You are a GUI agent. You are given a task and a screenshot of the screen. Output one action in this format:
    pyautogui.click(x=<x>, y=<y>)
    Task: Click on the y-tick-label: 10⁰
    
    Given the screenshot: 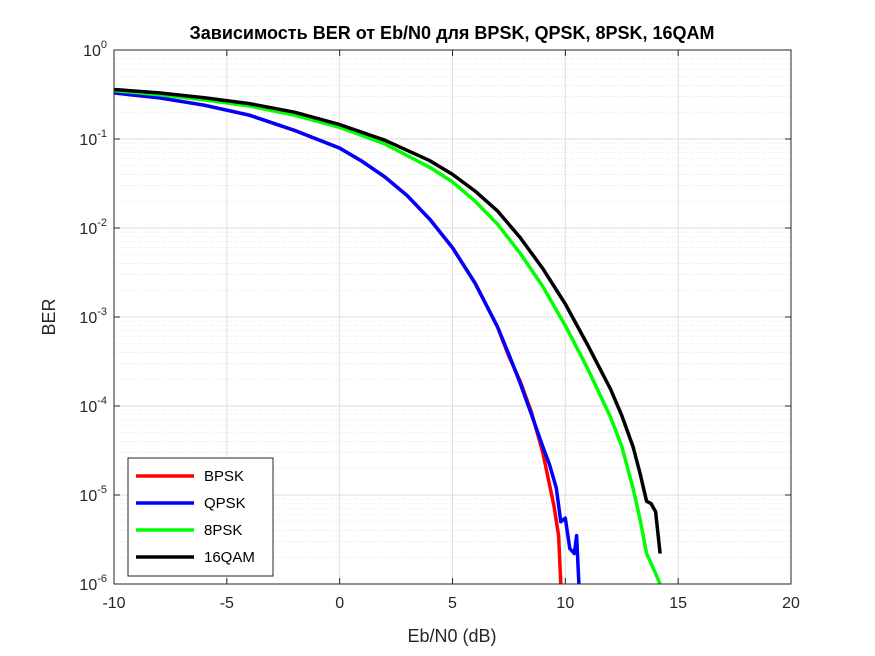 What is the action you would take?
    pyautogui.click(x=95, y=49)
    